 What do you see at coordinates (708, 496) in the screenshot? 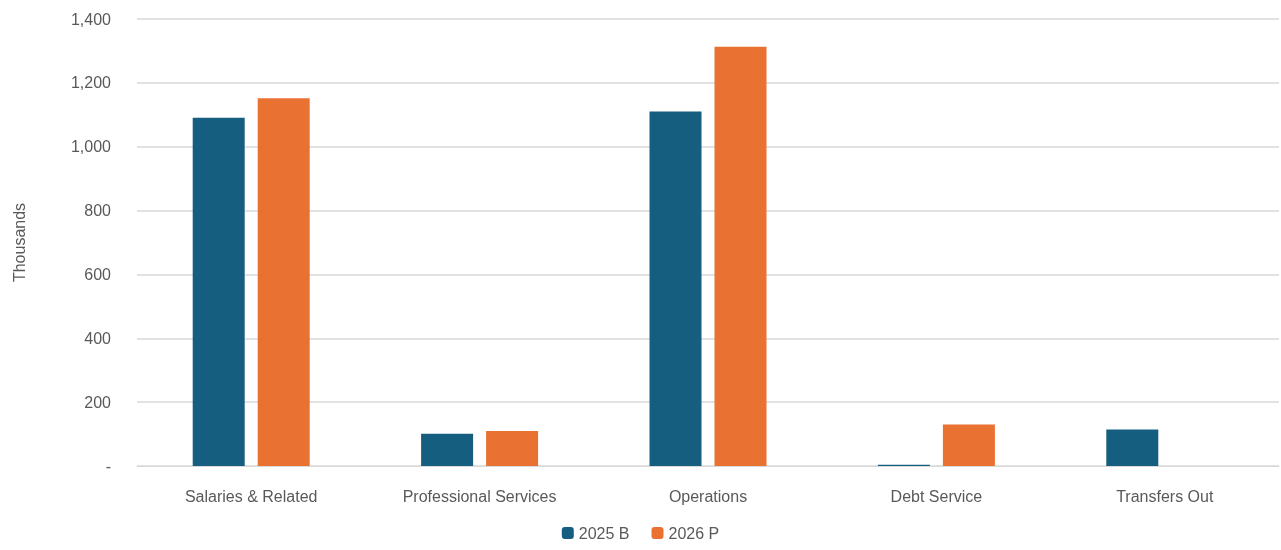
I see `x-tick-label: Operations` at bounding box center [708, 496].